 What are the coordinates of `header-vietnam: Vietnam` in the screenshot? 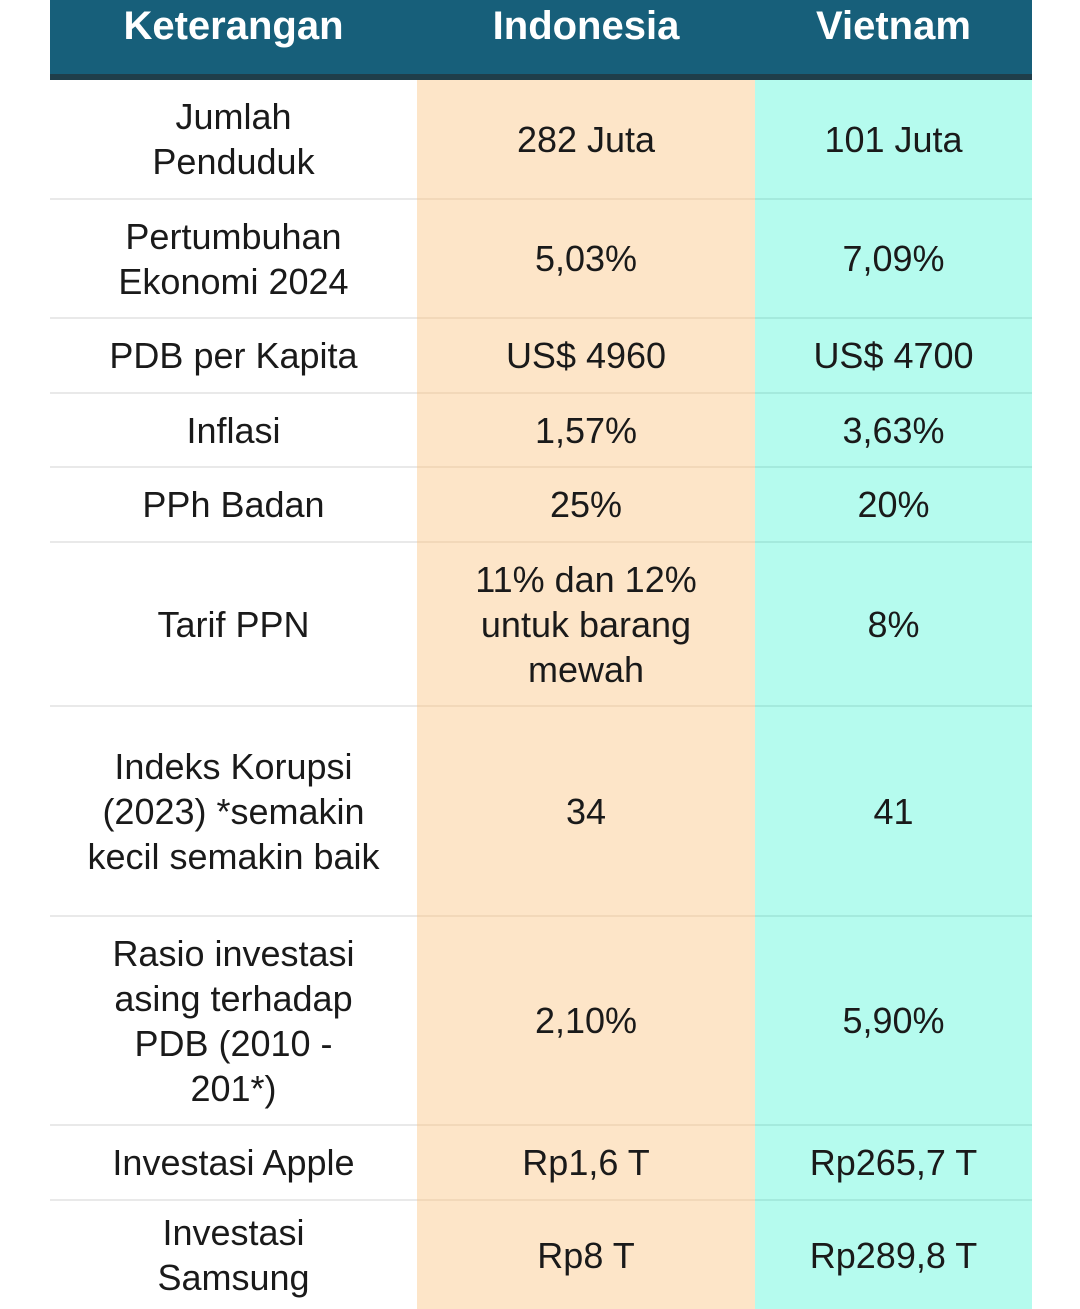 It's located at (893, 25).